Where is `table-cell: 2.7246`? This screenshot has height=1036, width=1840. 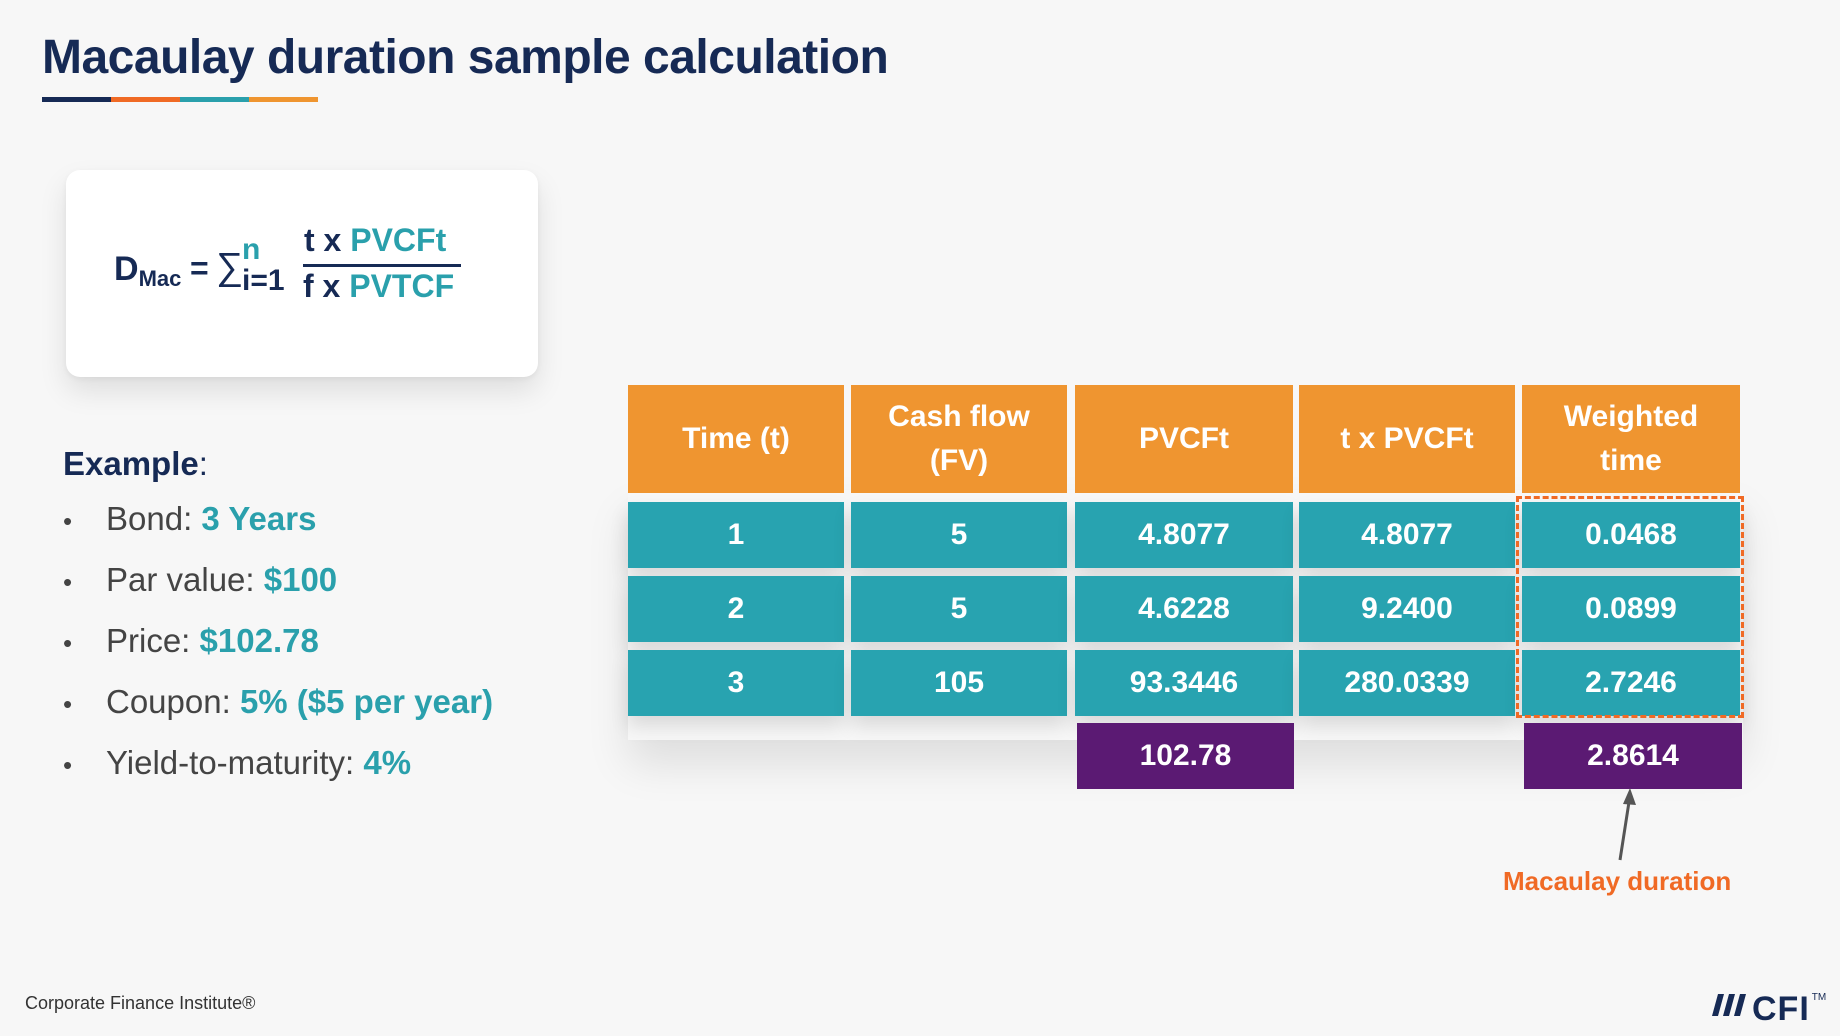
table-cell: 2.7246 is located at coordinates (1631, 683).